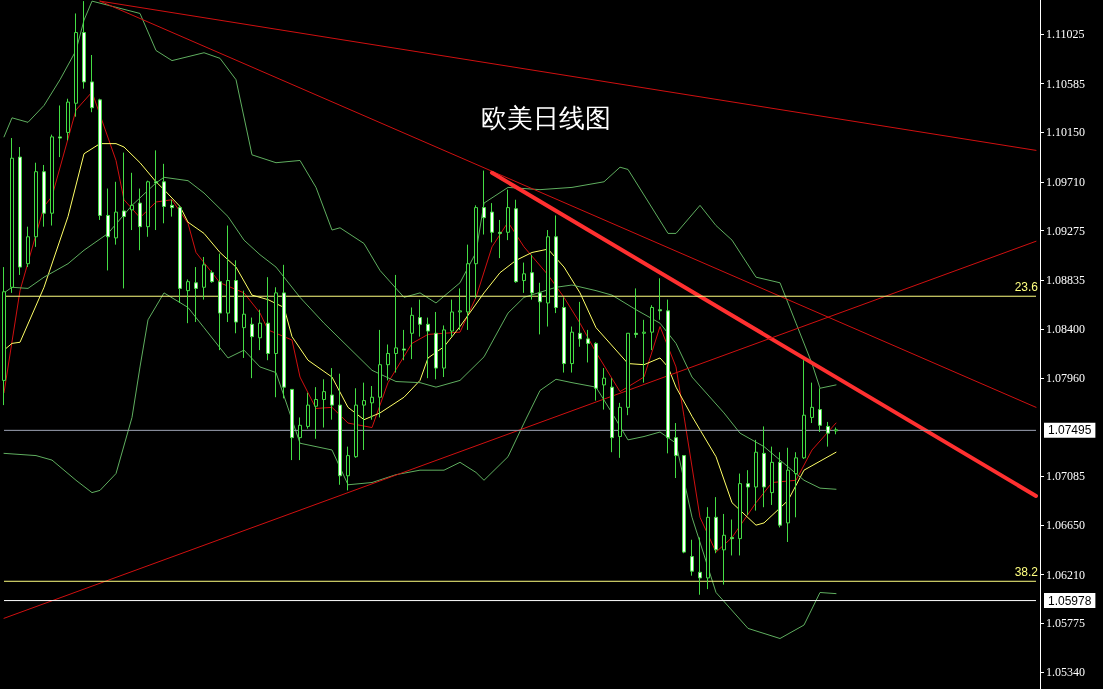 The height and width of the screenshot is (689, 1103). What do you see at coordinates (546, 118) in the screenshot?
I see `text: 欧美日线图` at bounding box center [546, 118].